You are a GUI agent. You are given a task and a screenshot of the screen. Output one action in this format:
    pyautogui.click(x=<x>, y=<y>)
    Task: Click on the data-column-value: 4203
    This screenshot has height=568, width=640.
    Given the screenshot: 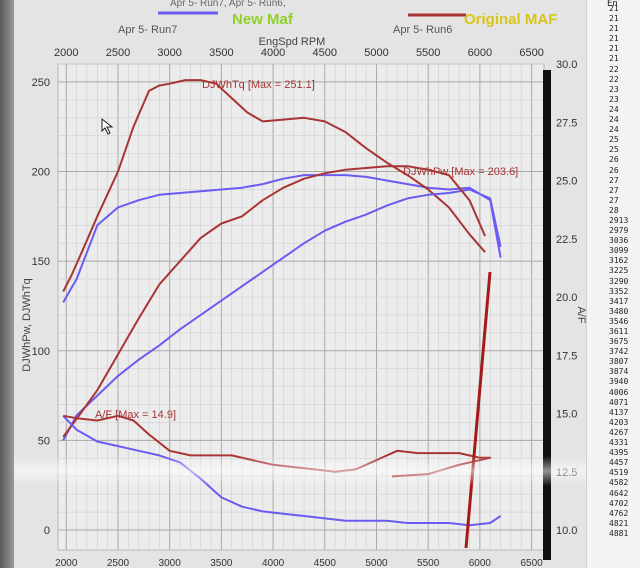 What is the action you would take?
    pyautogui.click(x=619, y=422)
    